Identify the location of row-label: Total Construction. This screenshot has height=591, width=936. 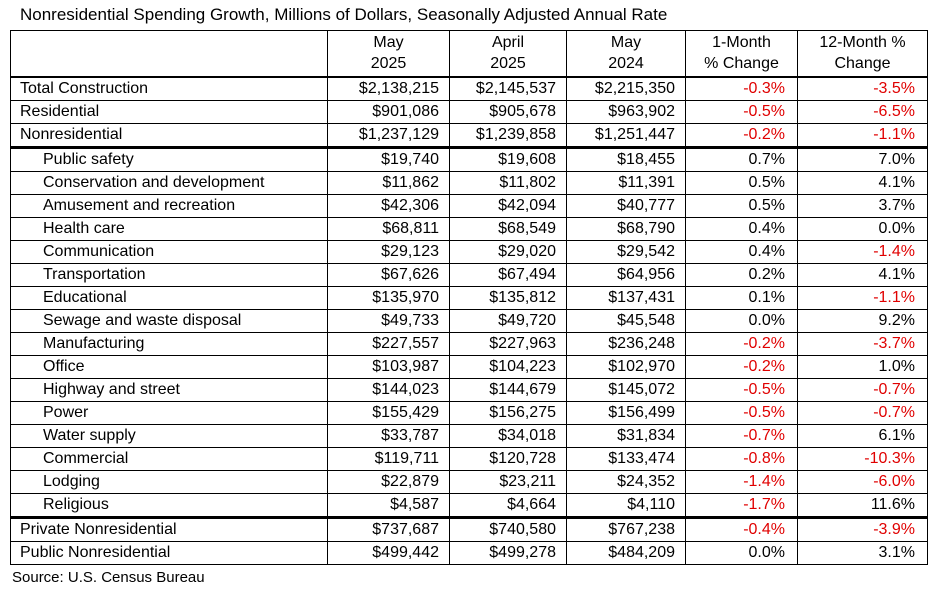
(169, 88).